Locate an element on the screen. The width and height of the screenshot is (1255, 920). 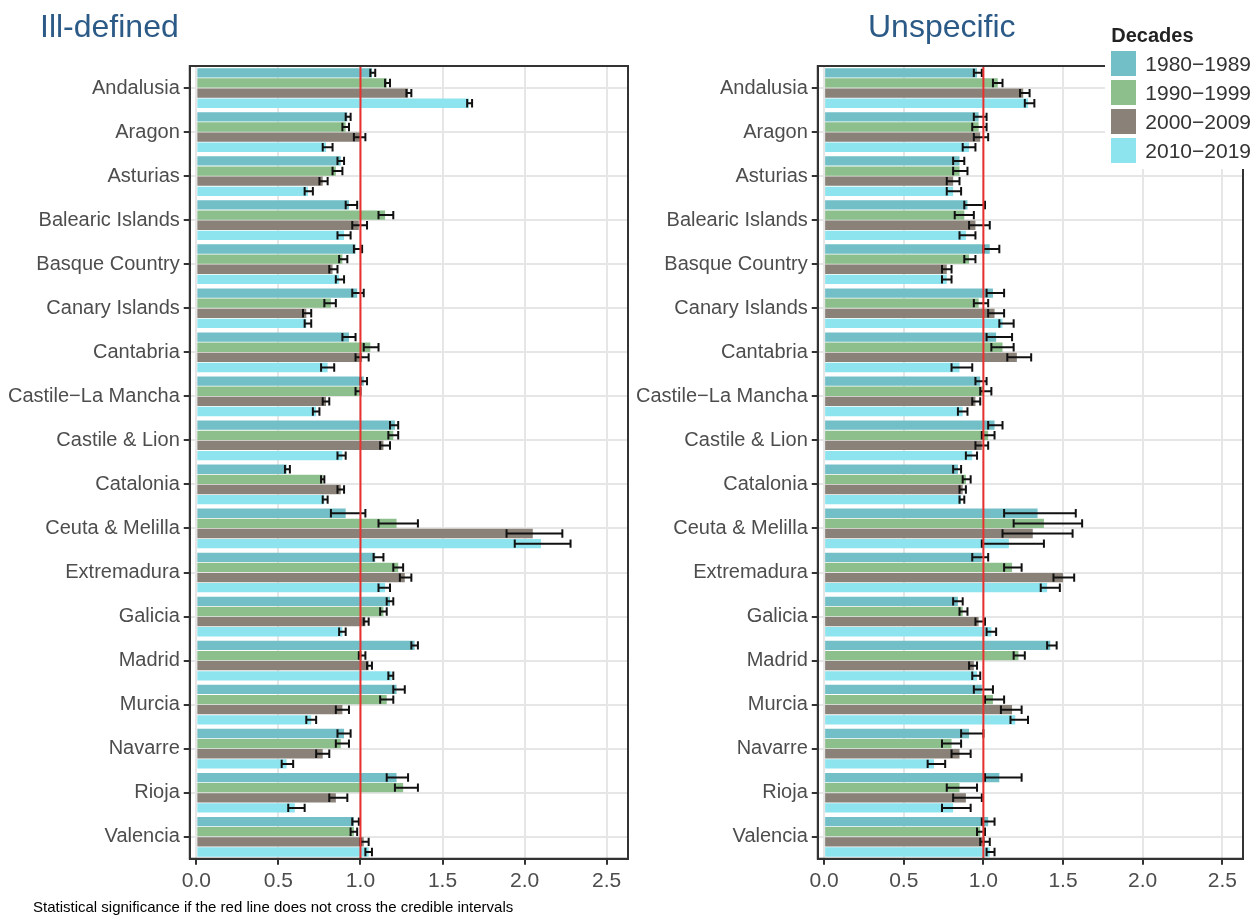
chart-title: Unspecific is located at coordinates (942, 26).